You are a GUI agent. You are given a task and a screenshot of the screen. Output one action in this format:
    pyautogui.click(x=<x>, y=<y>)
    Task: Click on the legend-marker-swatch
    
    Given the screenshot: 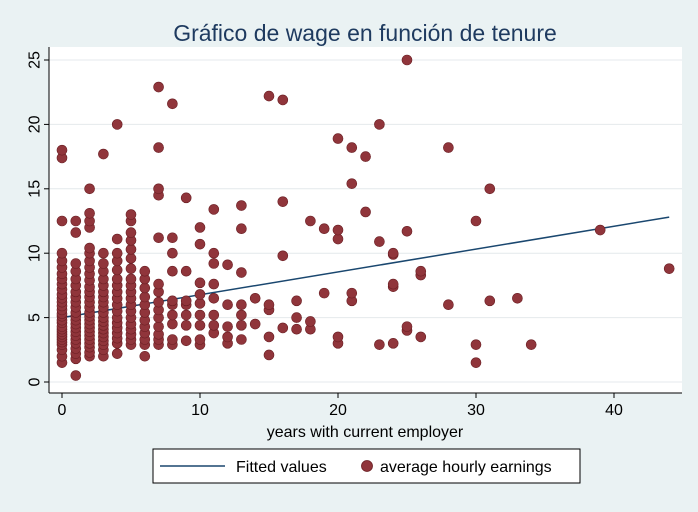 What is the action you would take?
    pyautogui.click(x=367, y=466)
    